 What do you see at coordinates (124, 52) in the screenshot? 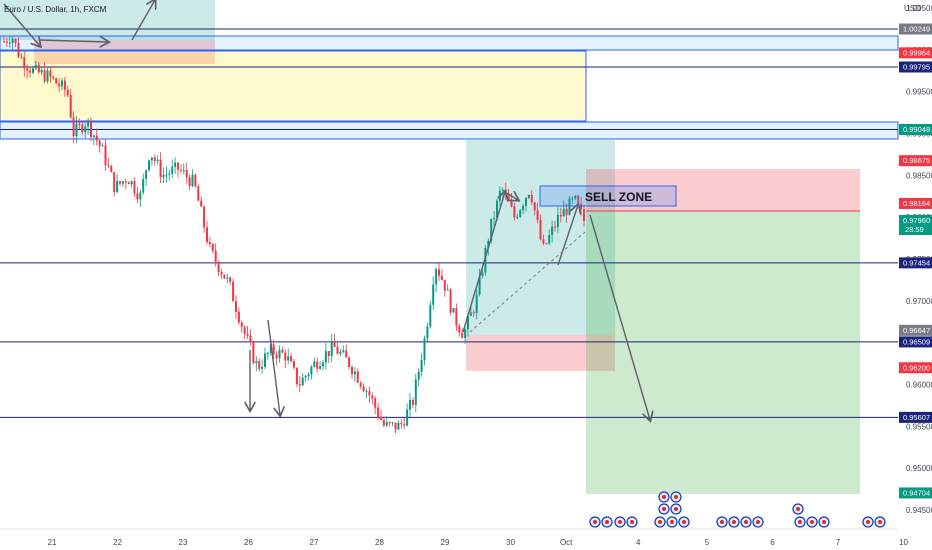
I see `zone-red-top` at bounding box center [124, 52].